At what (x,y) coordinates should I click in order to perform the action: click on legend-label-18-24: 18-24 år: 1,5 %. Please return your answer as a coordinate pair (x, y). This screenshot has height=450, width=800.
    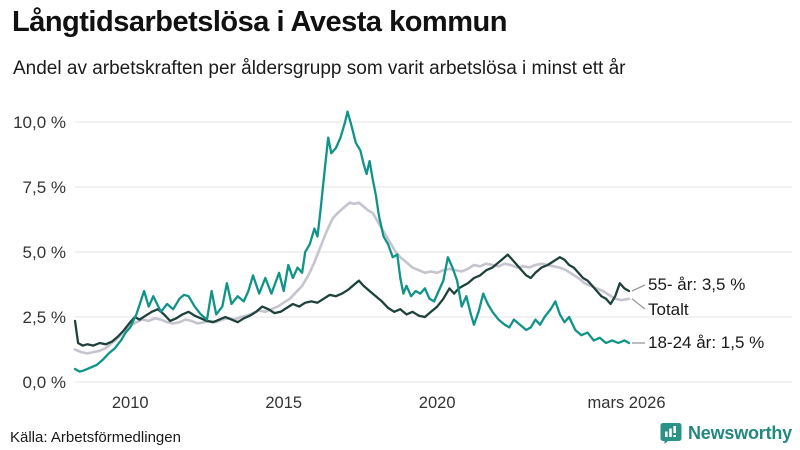
    Looking at the image, I should click on (706, 342).